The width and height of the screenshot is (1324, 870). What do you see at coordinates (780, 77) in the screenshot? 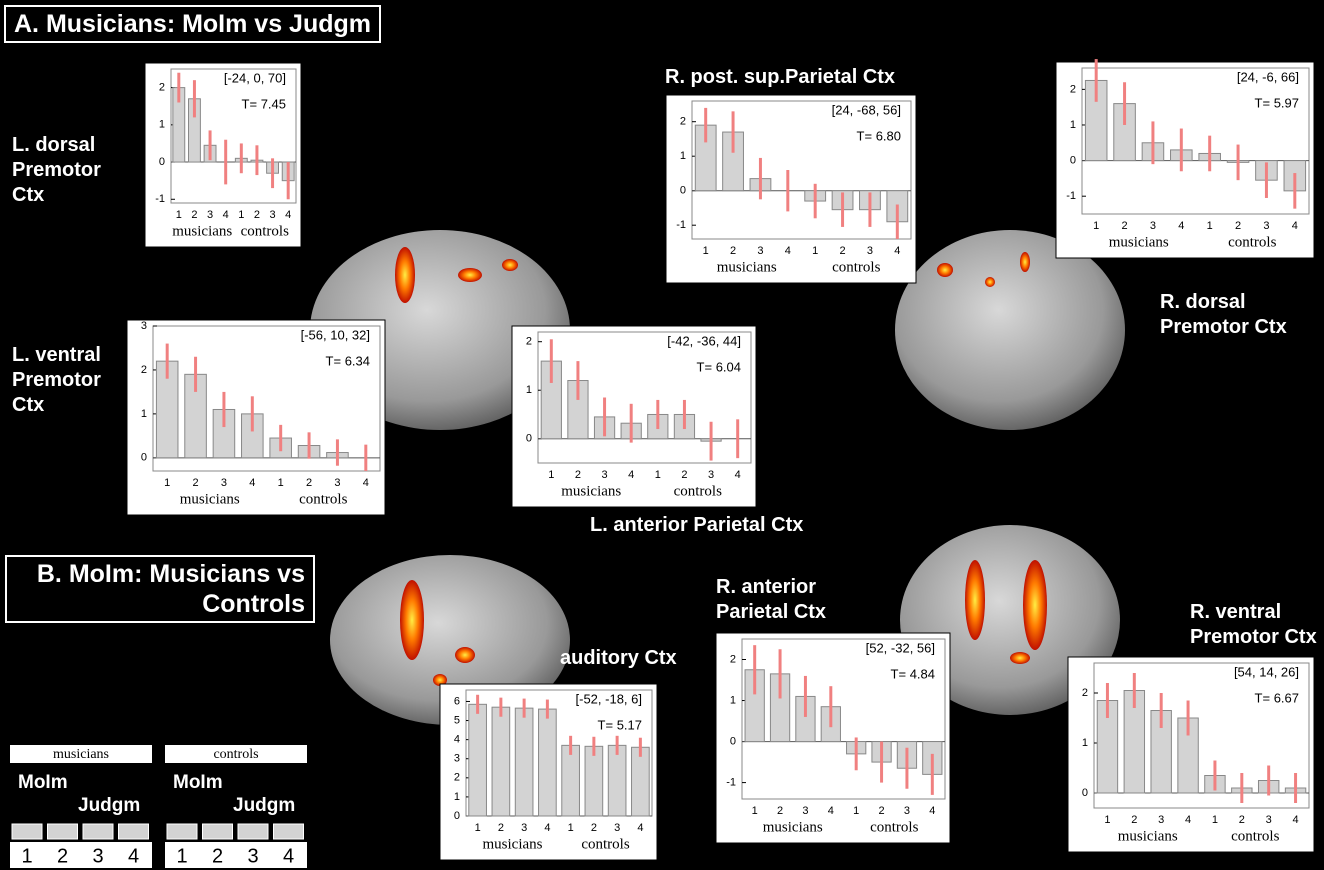
I see `region-title: R. post. sup.Parietal Ctx` at bounding box center [780, 77].